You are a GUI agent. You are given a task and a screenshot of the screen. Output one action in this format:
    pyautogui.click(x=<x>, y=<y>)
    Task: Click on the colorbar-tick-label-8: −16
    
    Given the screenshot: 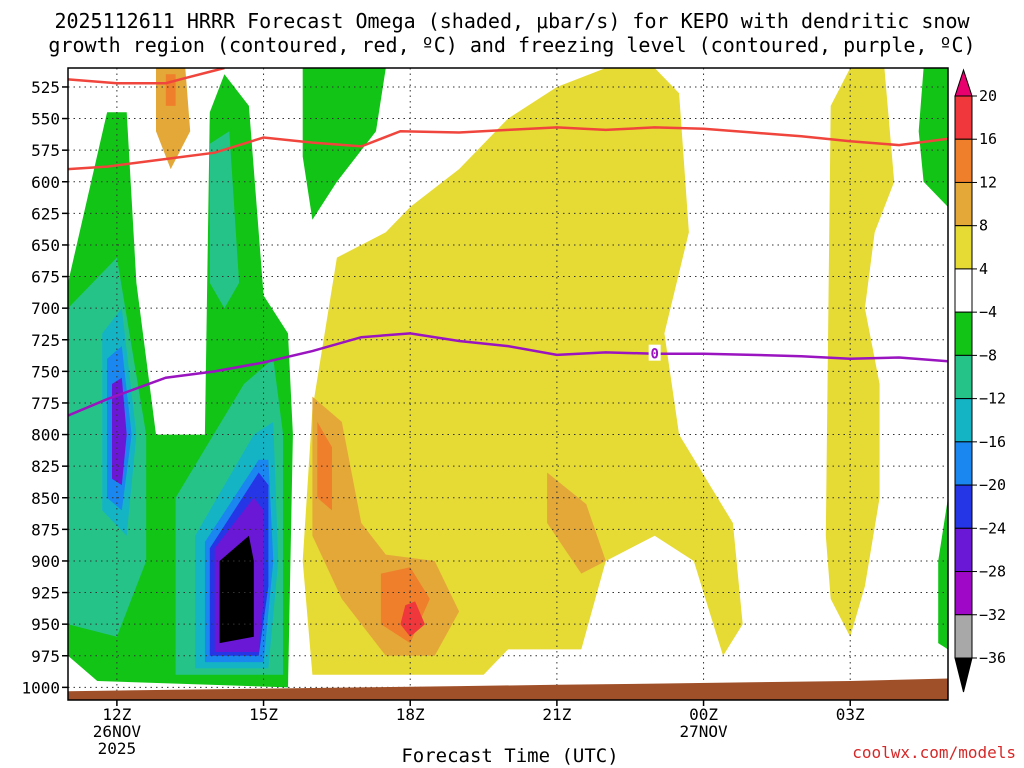 What is the action you would take?
    pyautogui.click(x=992, y=442)
    